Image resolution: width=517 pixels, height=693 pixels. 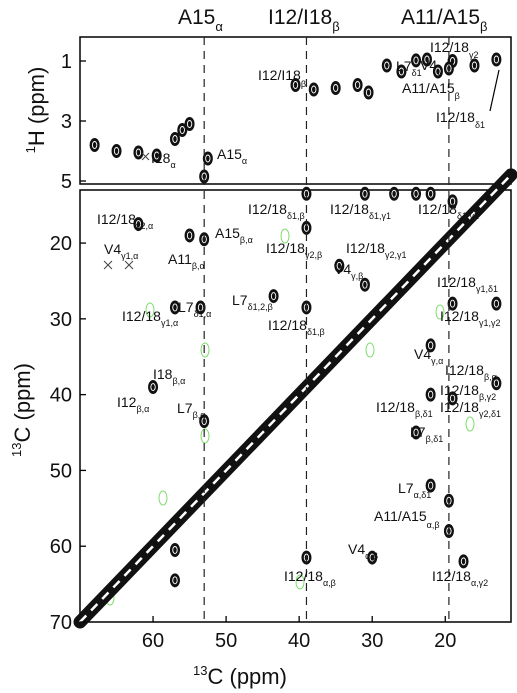 What do you see at coordinates (407, 519) in the screenshot?
I see `peak-label: A11/A15α,β` at bounding box center [407, 519].